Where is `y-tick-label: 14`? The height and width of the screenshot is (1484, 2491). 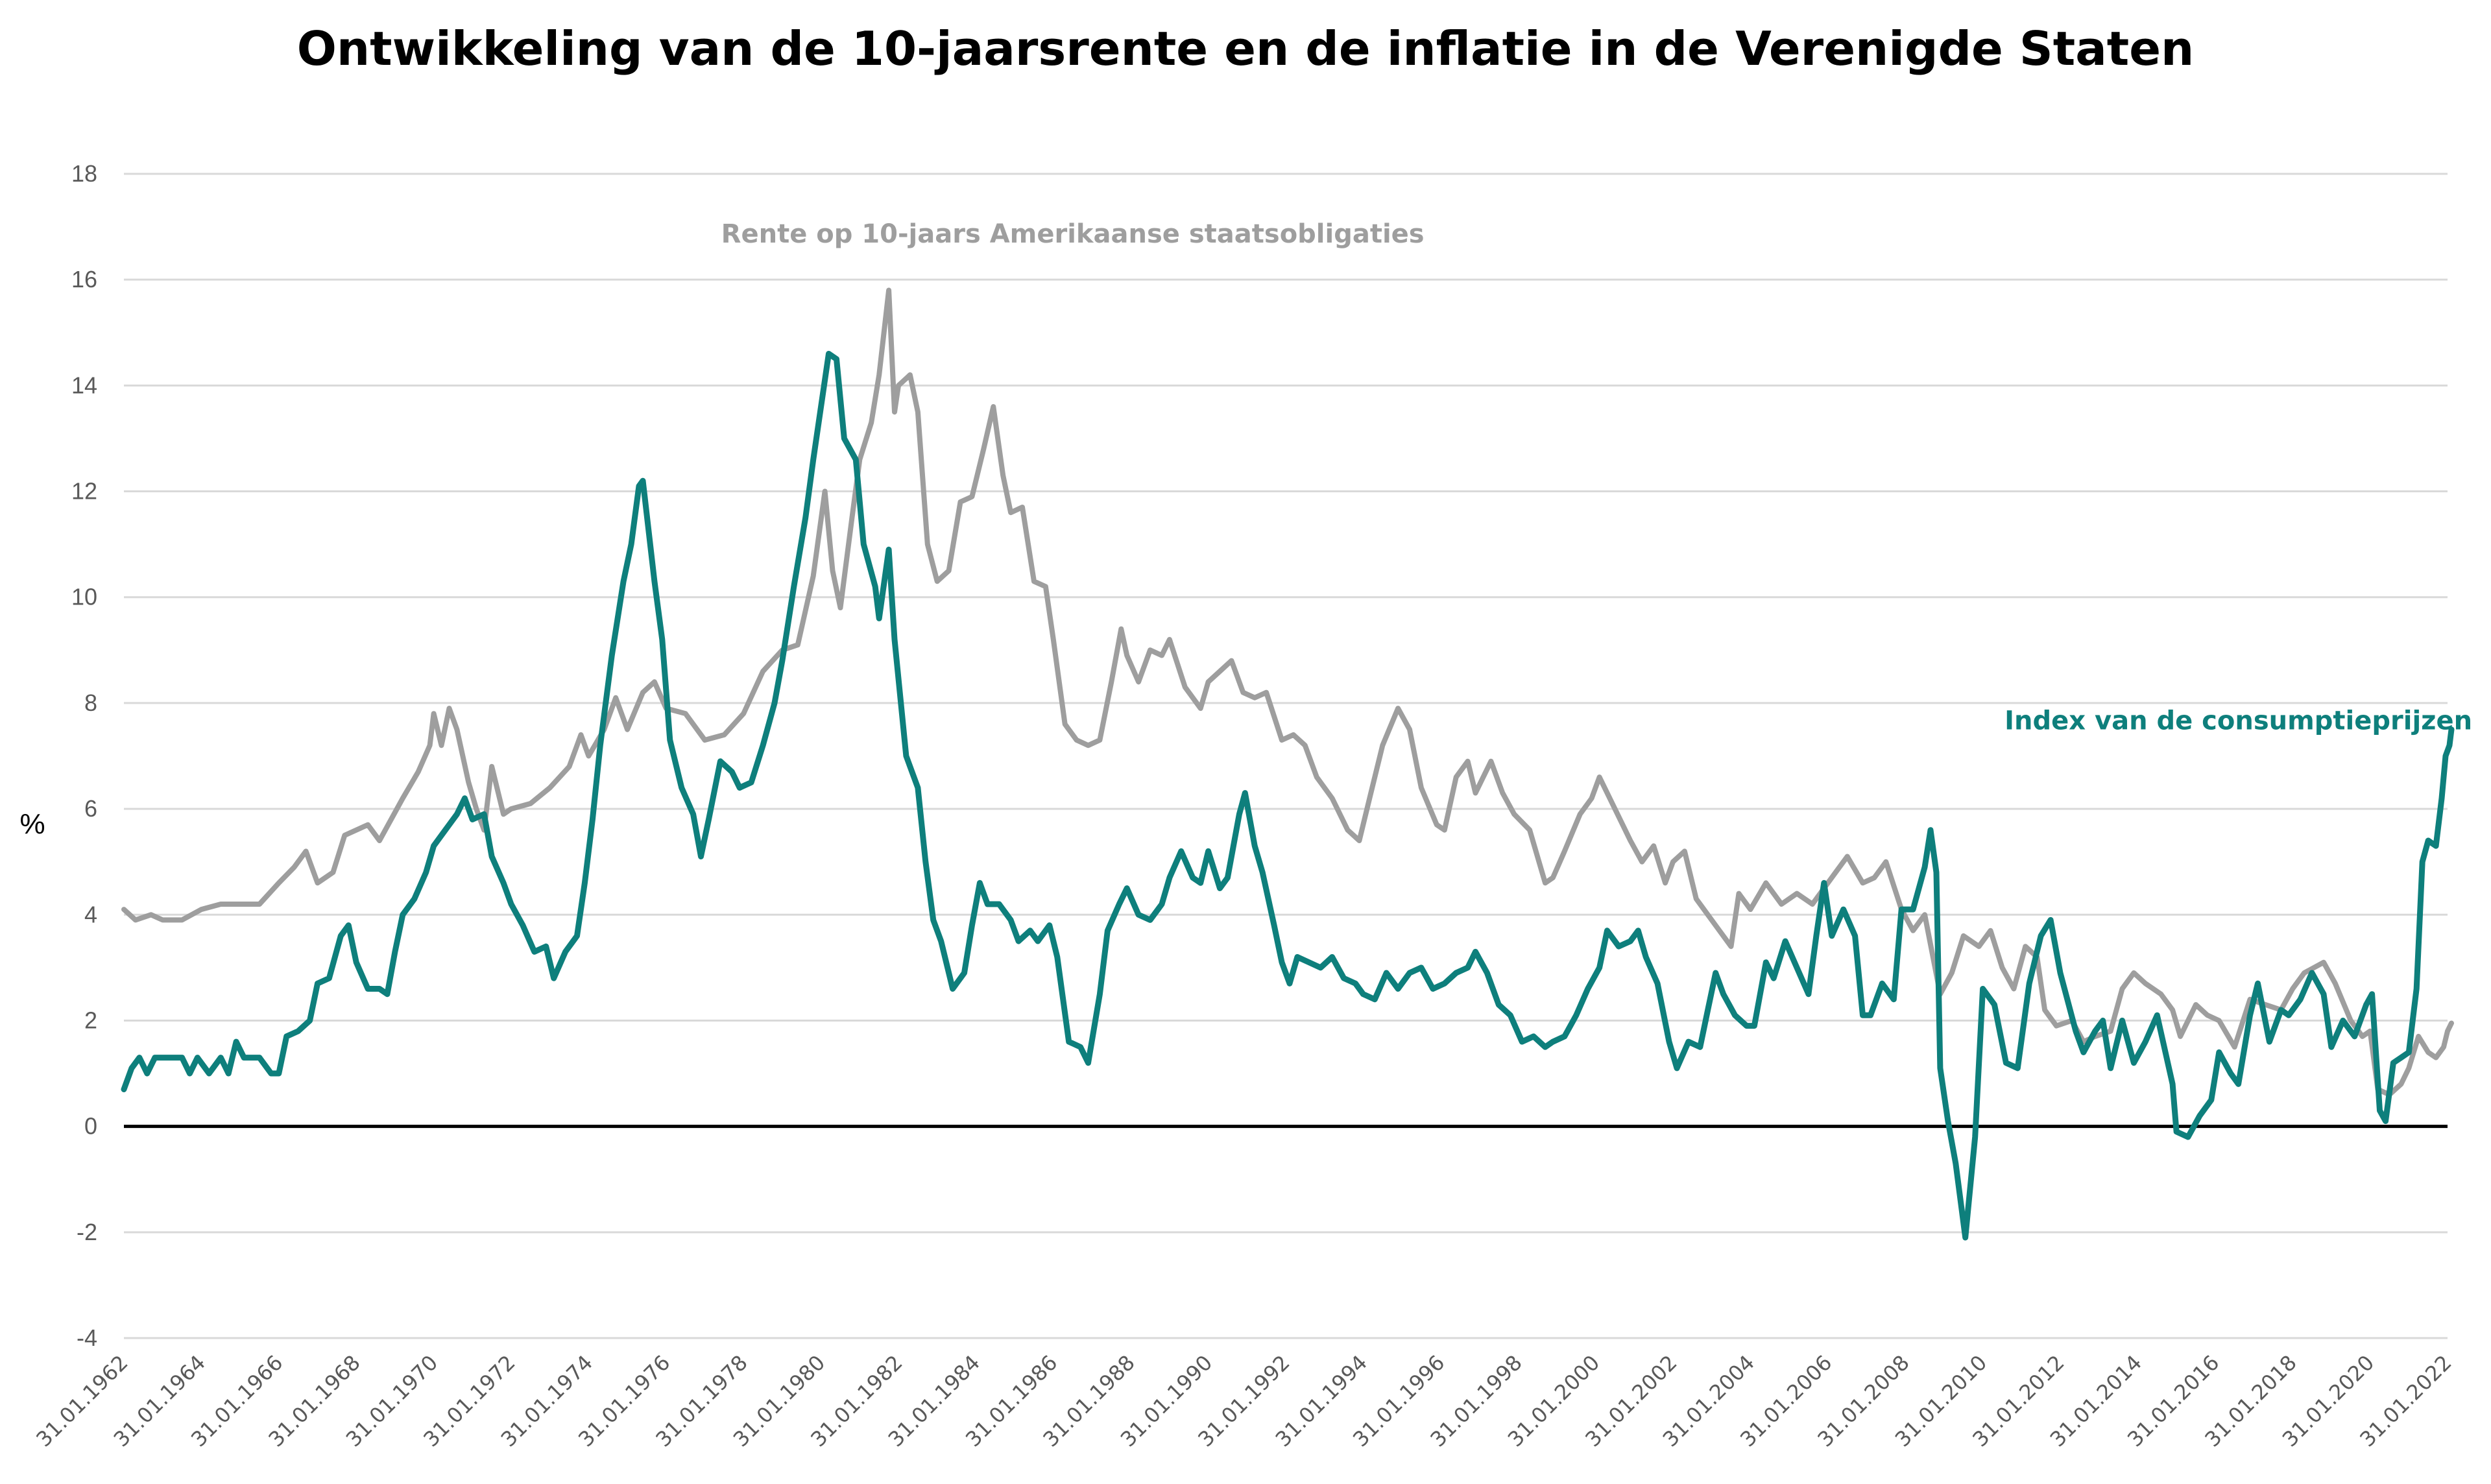 y-tick-label: 14 is located at coordinates (84, 385).